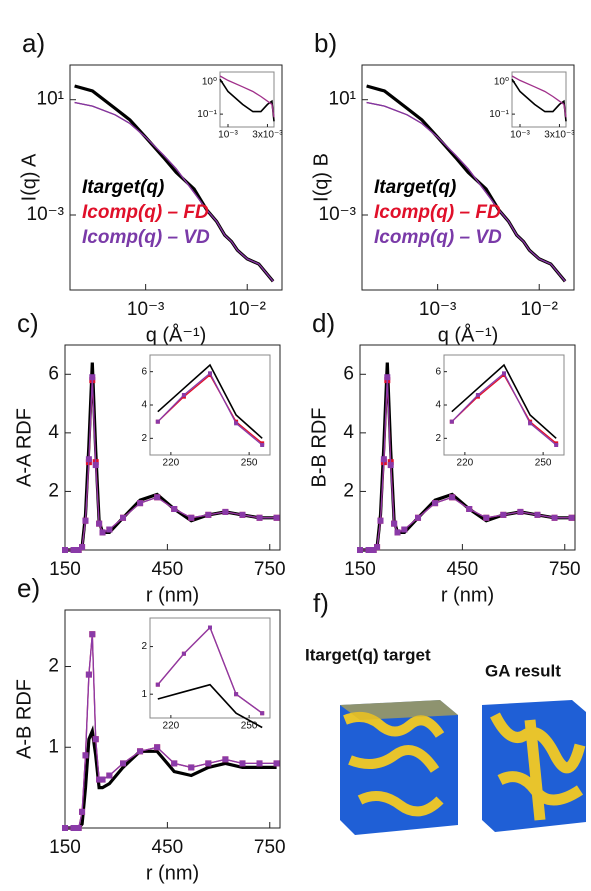 This screenshot has height=891, width=591. What do you see at coordinates (319, 448) in the screenshot?
I see `y-axis-label: B-B RDF` at bounding box center [319, 448].